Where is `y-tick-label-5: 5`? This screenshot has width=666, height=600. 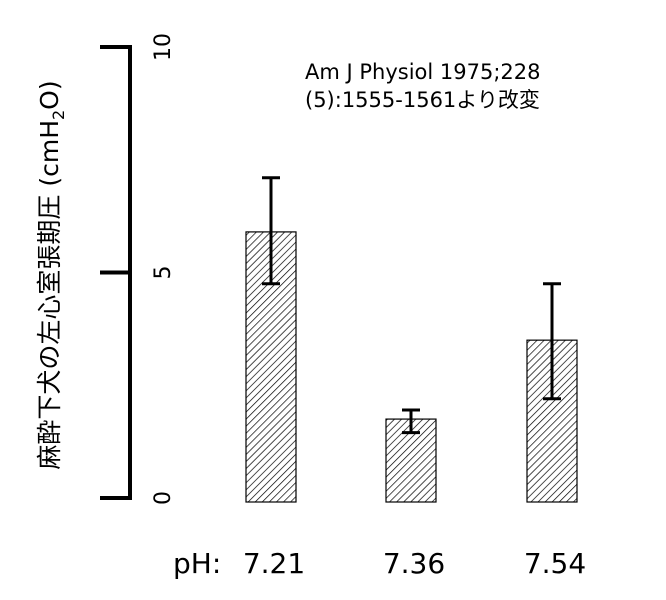
y-tick-label-5: 5 is located at coordinates (163, 273).